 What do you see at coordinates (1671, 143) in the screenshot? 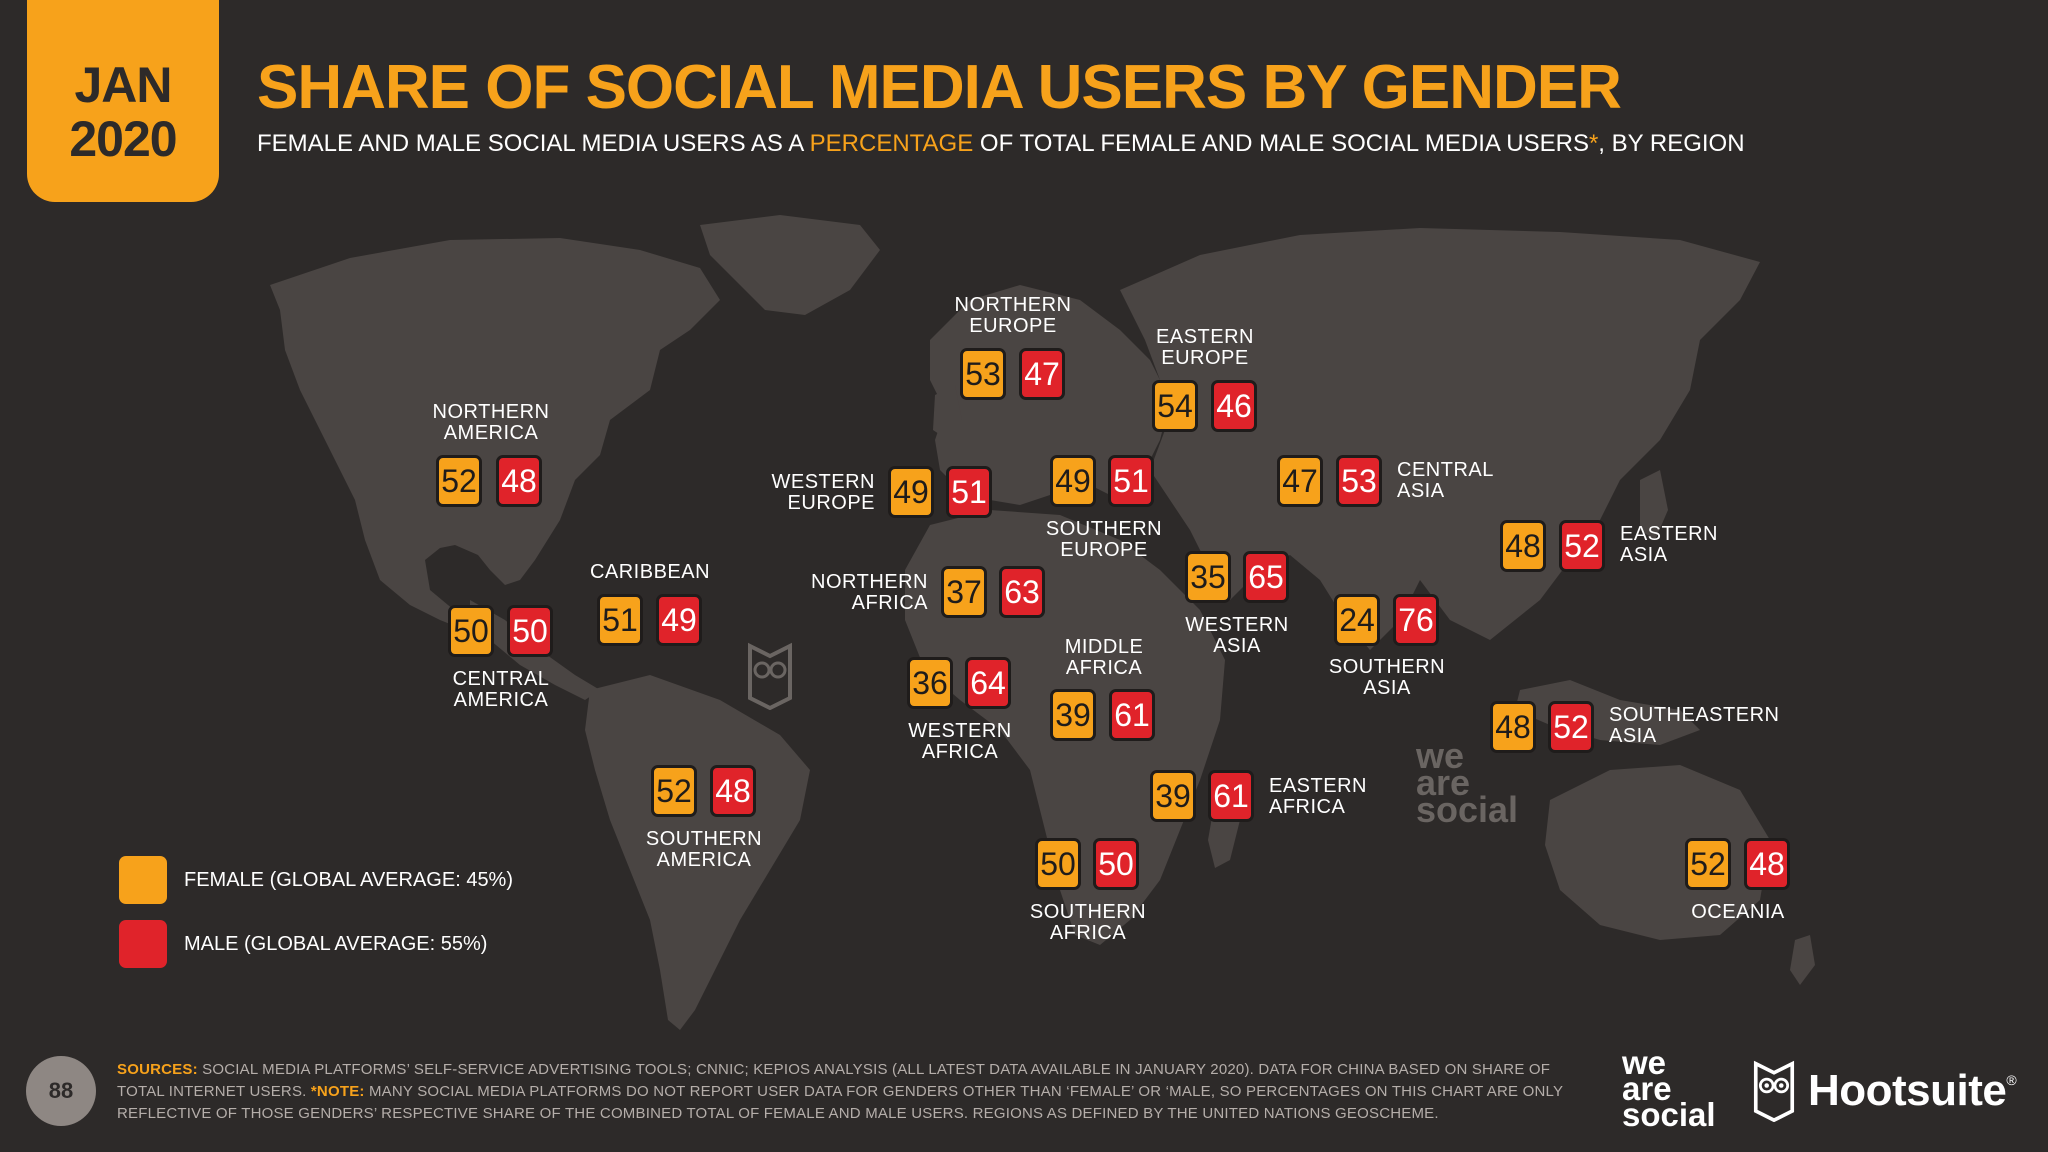
I see `subtitle-part3: , BY REGION` at bounding box center [1671, 143].